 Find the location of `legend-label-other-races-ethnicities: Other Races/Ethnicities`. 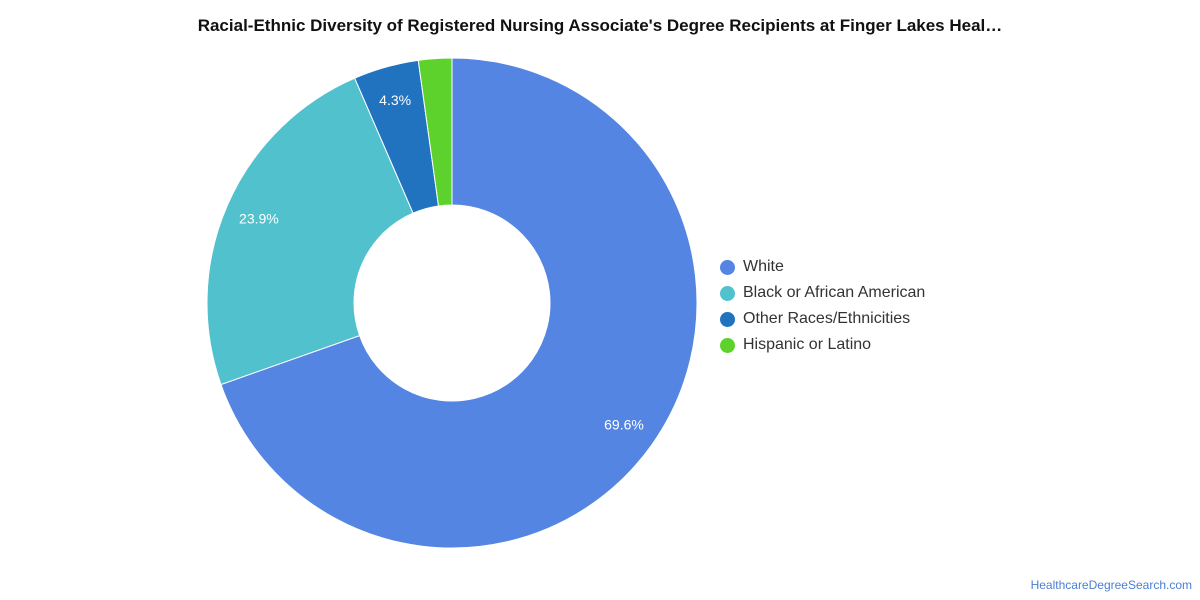

legend-label-other-races-ethnicities: Other Races/Ethnicities is located at coordinates (827, 318).